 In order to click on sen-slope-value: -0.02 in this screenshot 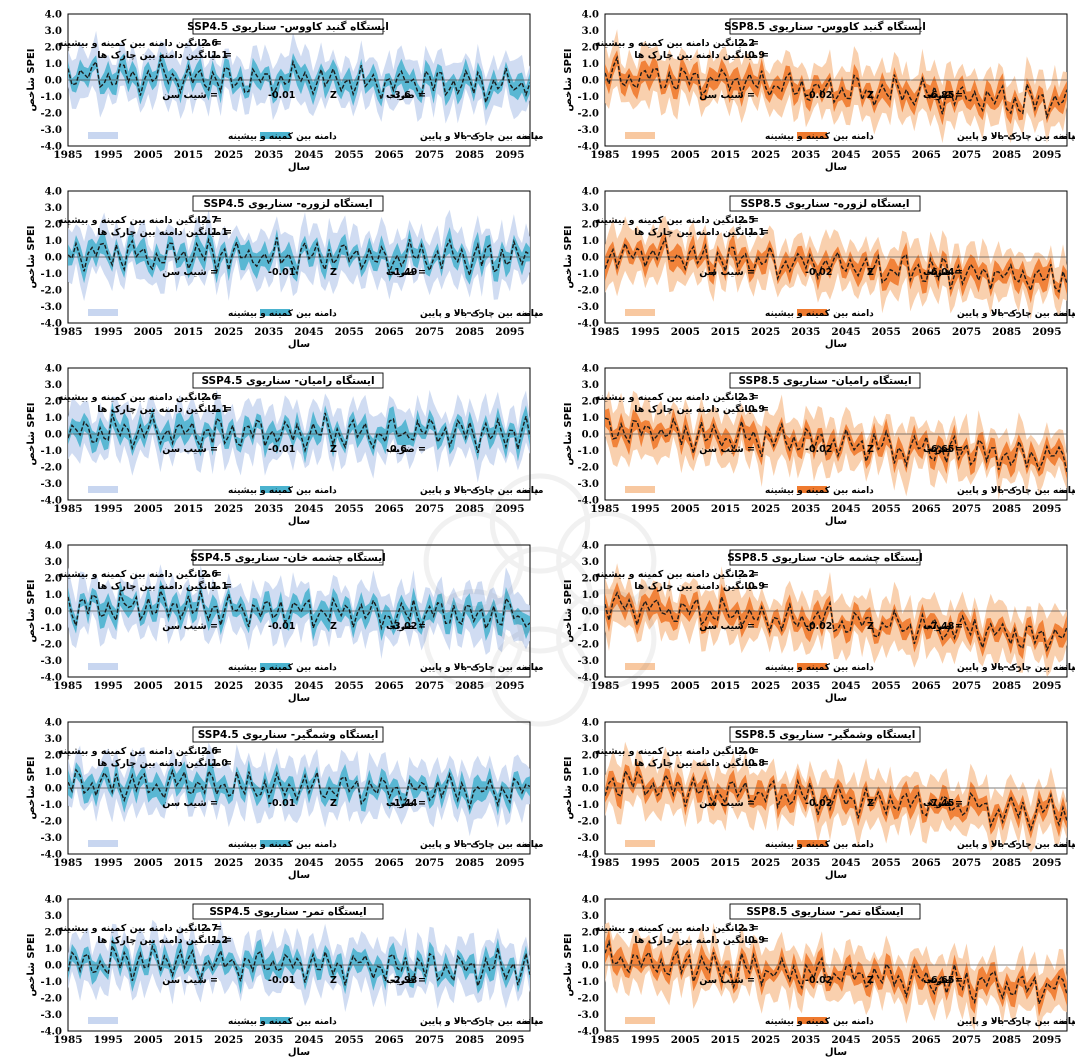, I will do `click(818, 803)`.